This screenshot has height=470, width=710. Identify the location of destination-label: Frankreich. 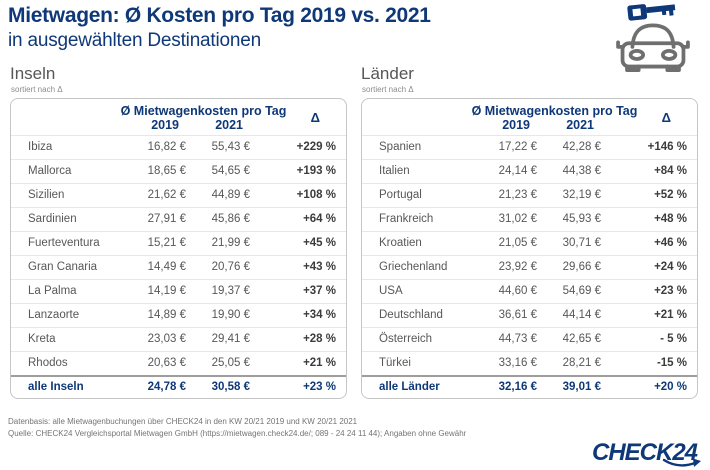
(406, 219).